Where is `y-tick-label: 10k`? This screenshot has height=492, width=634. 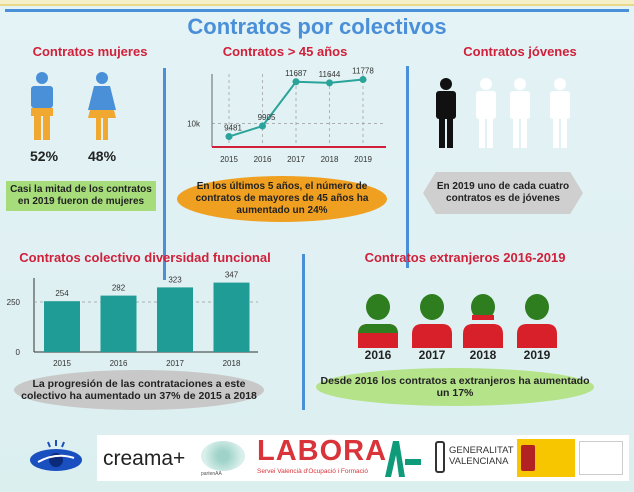
y-tick-label: 10k is located at coordinates (194, 124).